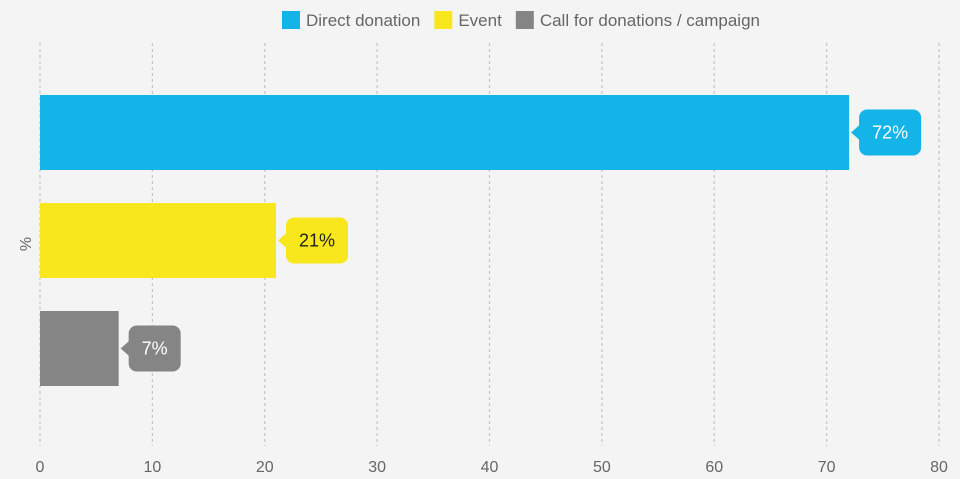 Image resolution: width=960 pixels, height=479 pixels. Describe the element at coordinates (26, 244) in the screenshot. I see `y-axis-title: %` at that location.